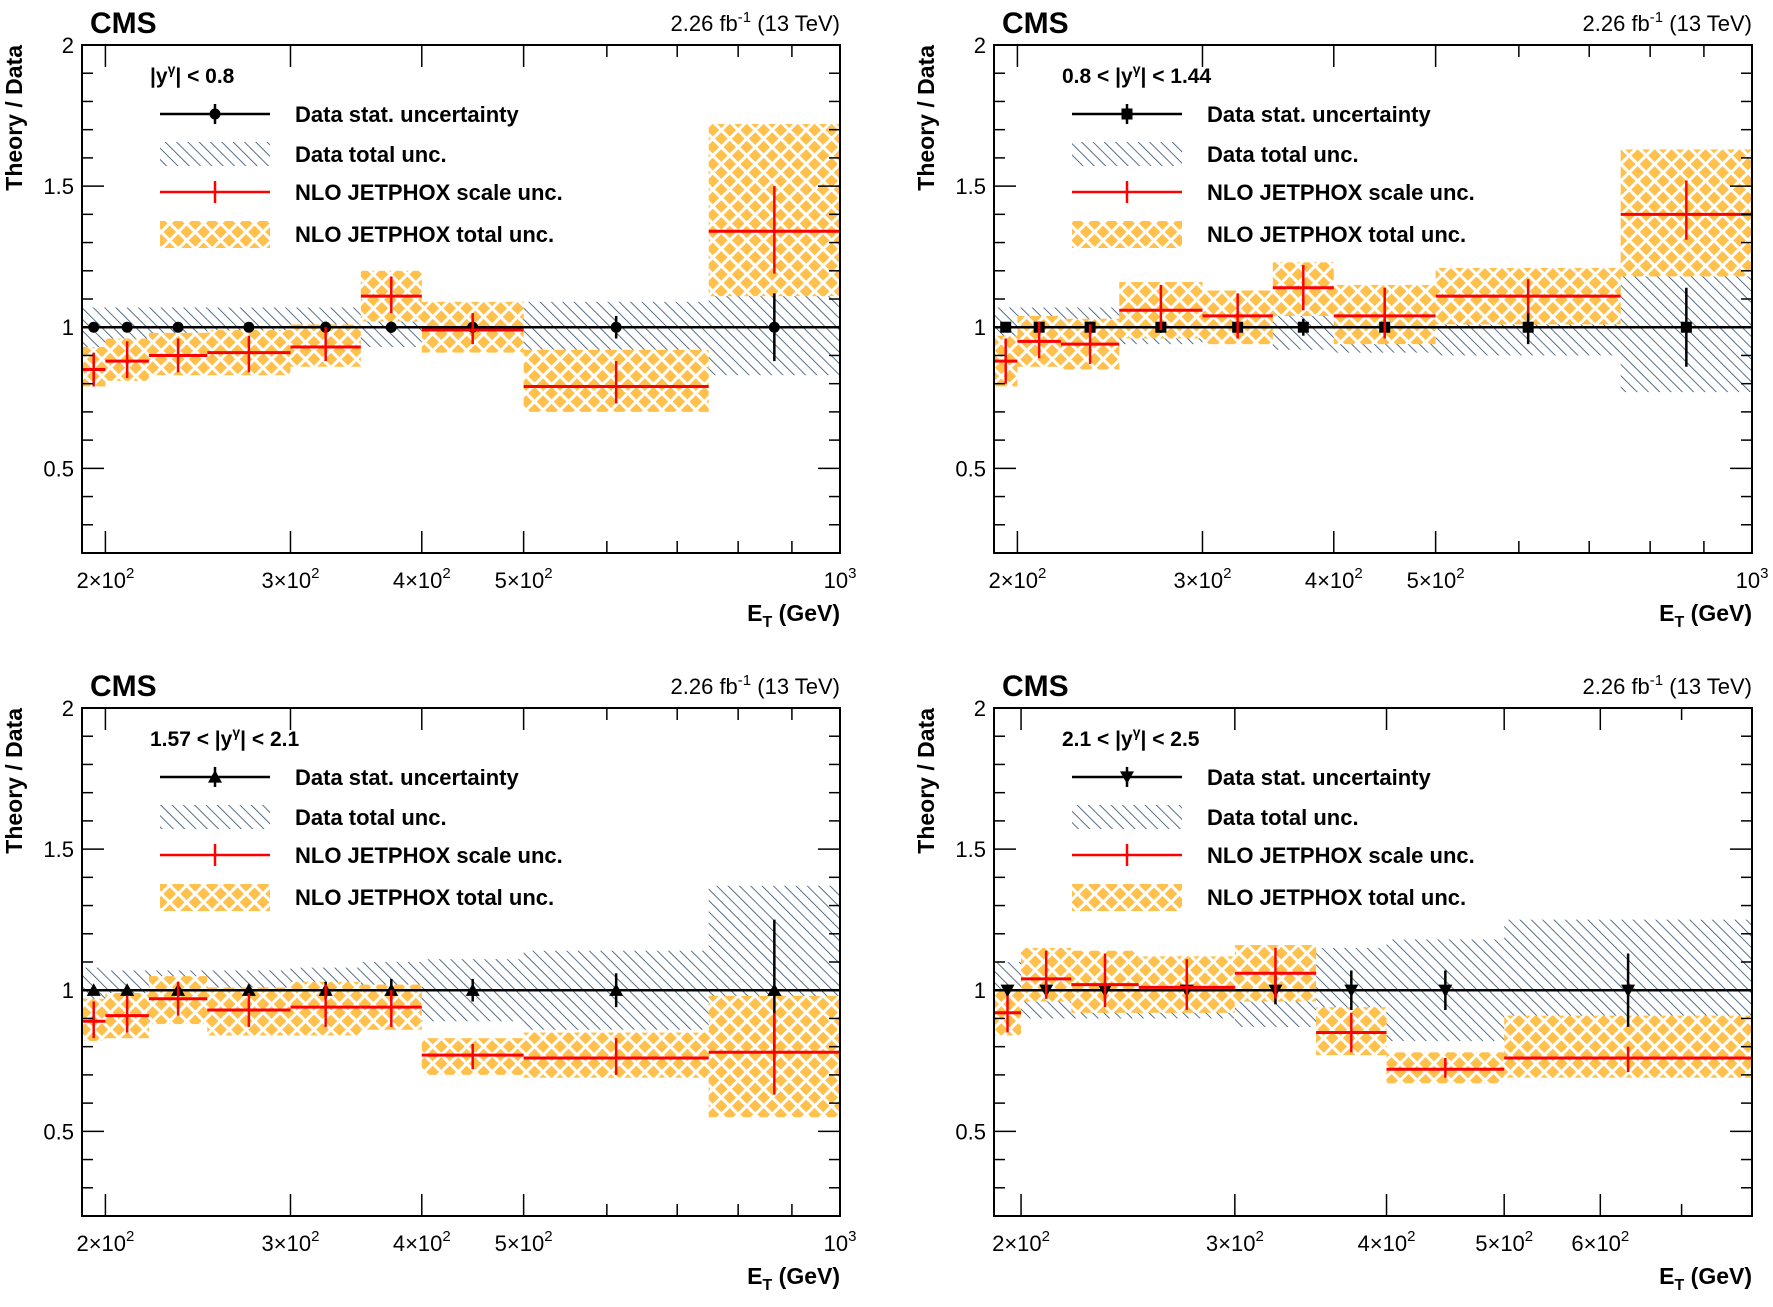 The height and width of the screenshot is (1307, 1773). What do you see at coordinates (192, 74) in the screenshot?
I see `rapidity-range-label: |yγ| < 0.8` at bounding box center [192, 74].